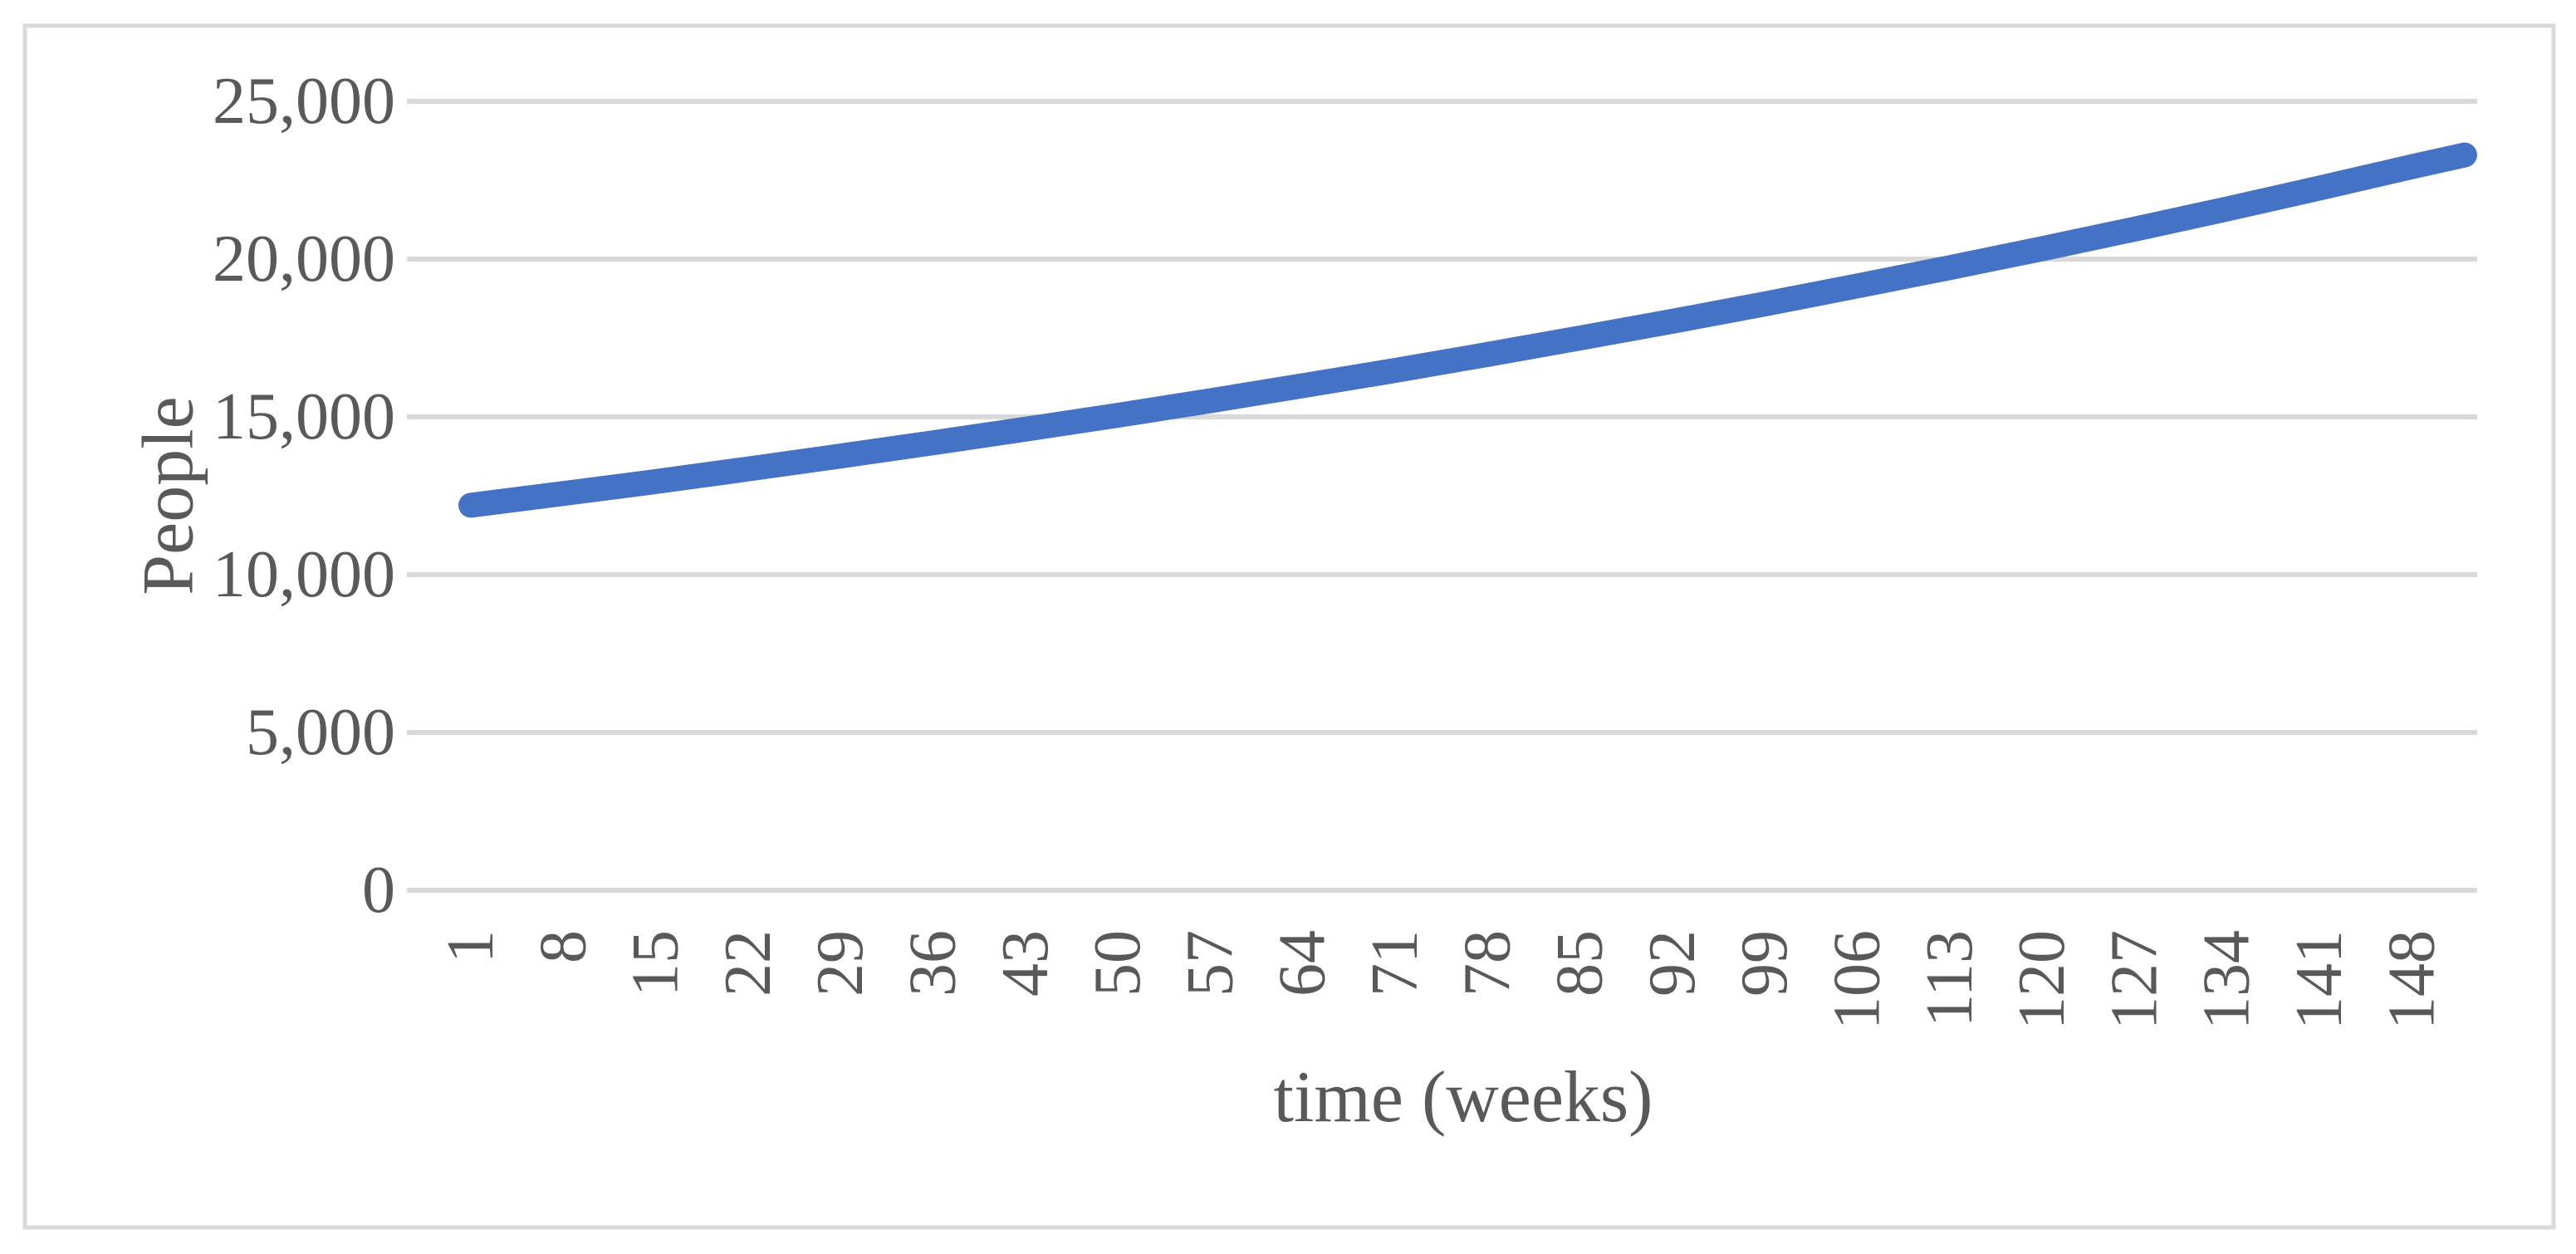 Image resolution: width=2576 pixels, height=1254 pixels. Describe the element at coordinates (1302, 964) in the screenshot. I see `x-tick-label: 64` at that location.